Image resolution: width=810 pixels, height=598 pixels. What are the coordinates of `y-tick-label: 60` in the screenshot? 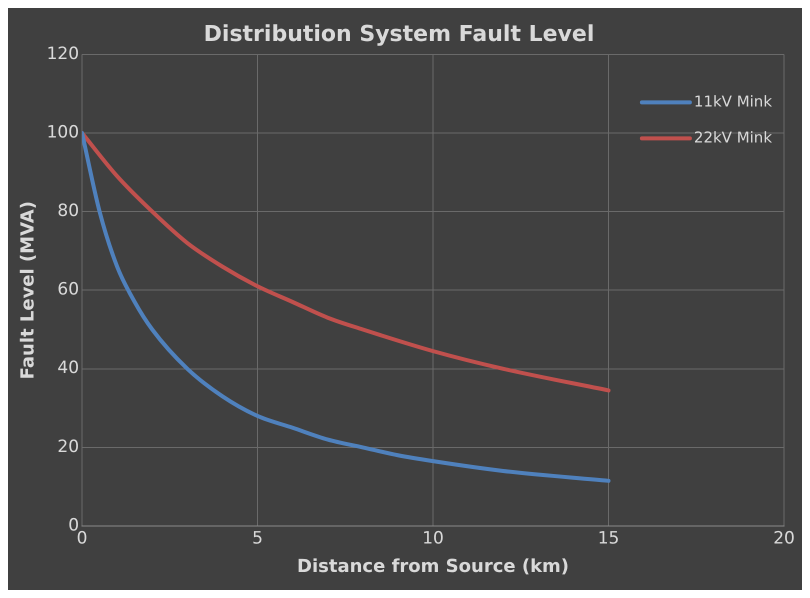 It's located at (68, 290).